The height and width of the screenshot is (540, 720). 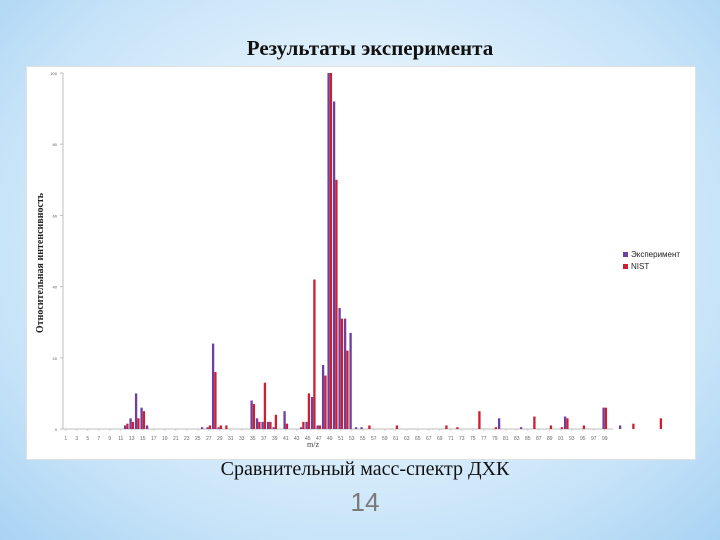 I want to click on x-tick-label: 21, so click(x=176, y=439).